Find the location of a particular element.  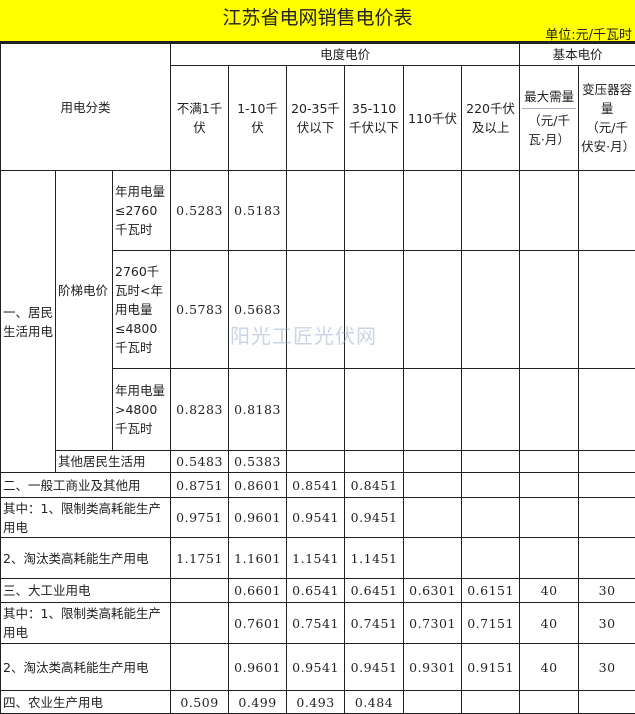

cell: 0.484 is located at coordinates (374, 702).